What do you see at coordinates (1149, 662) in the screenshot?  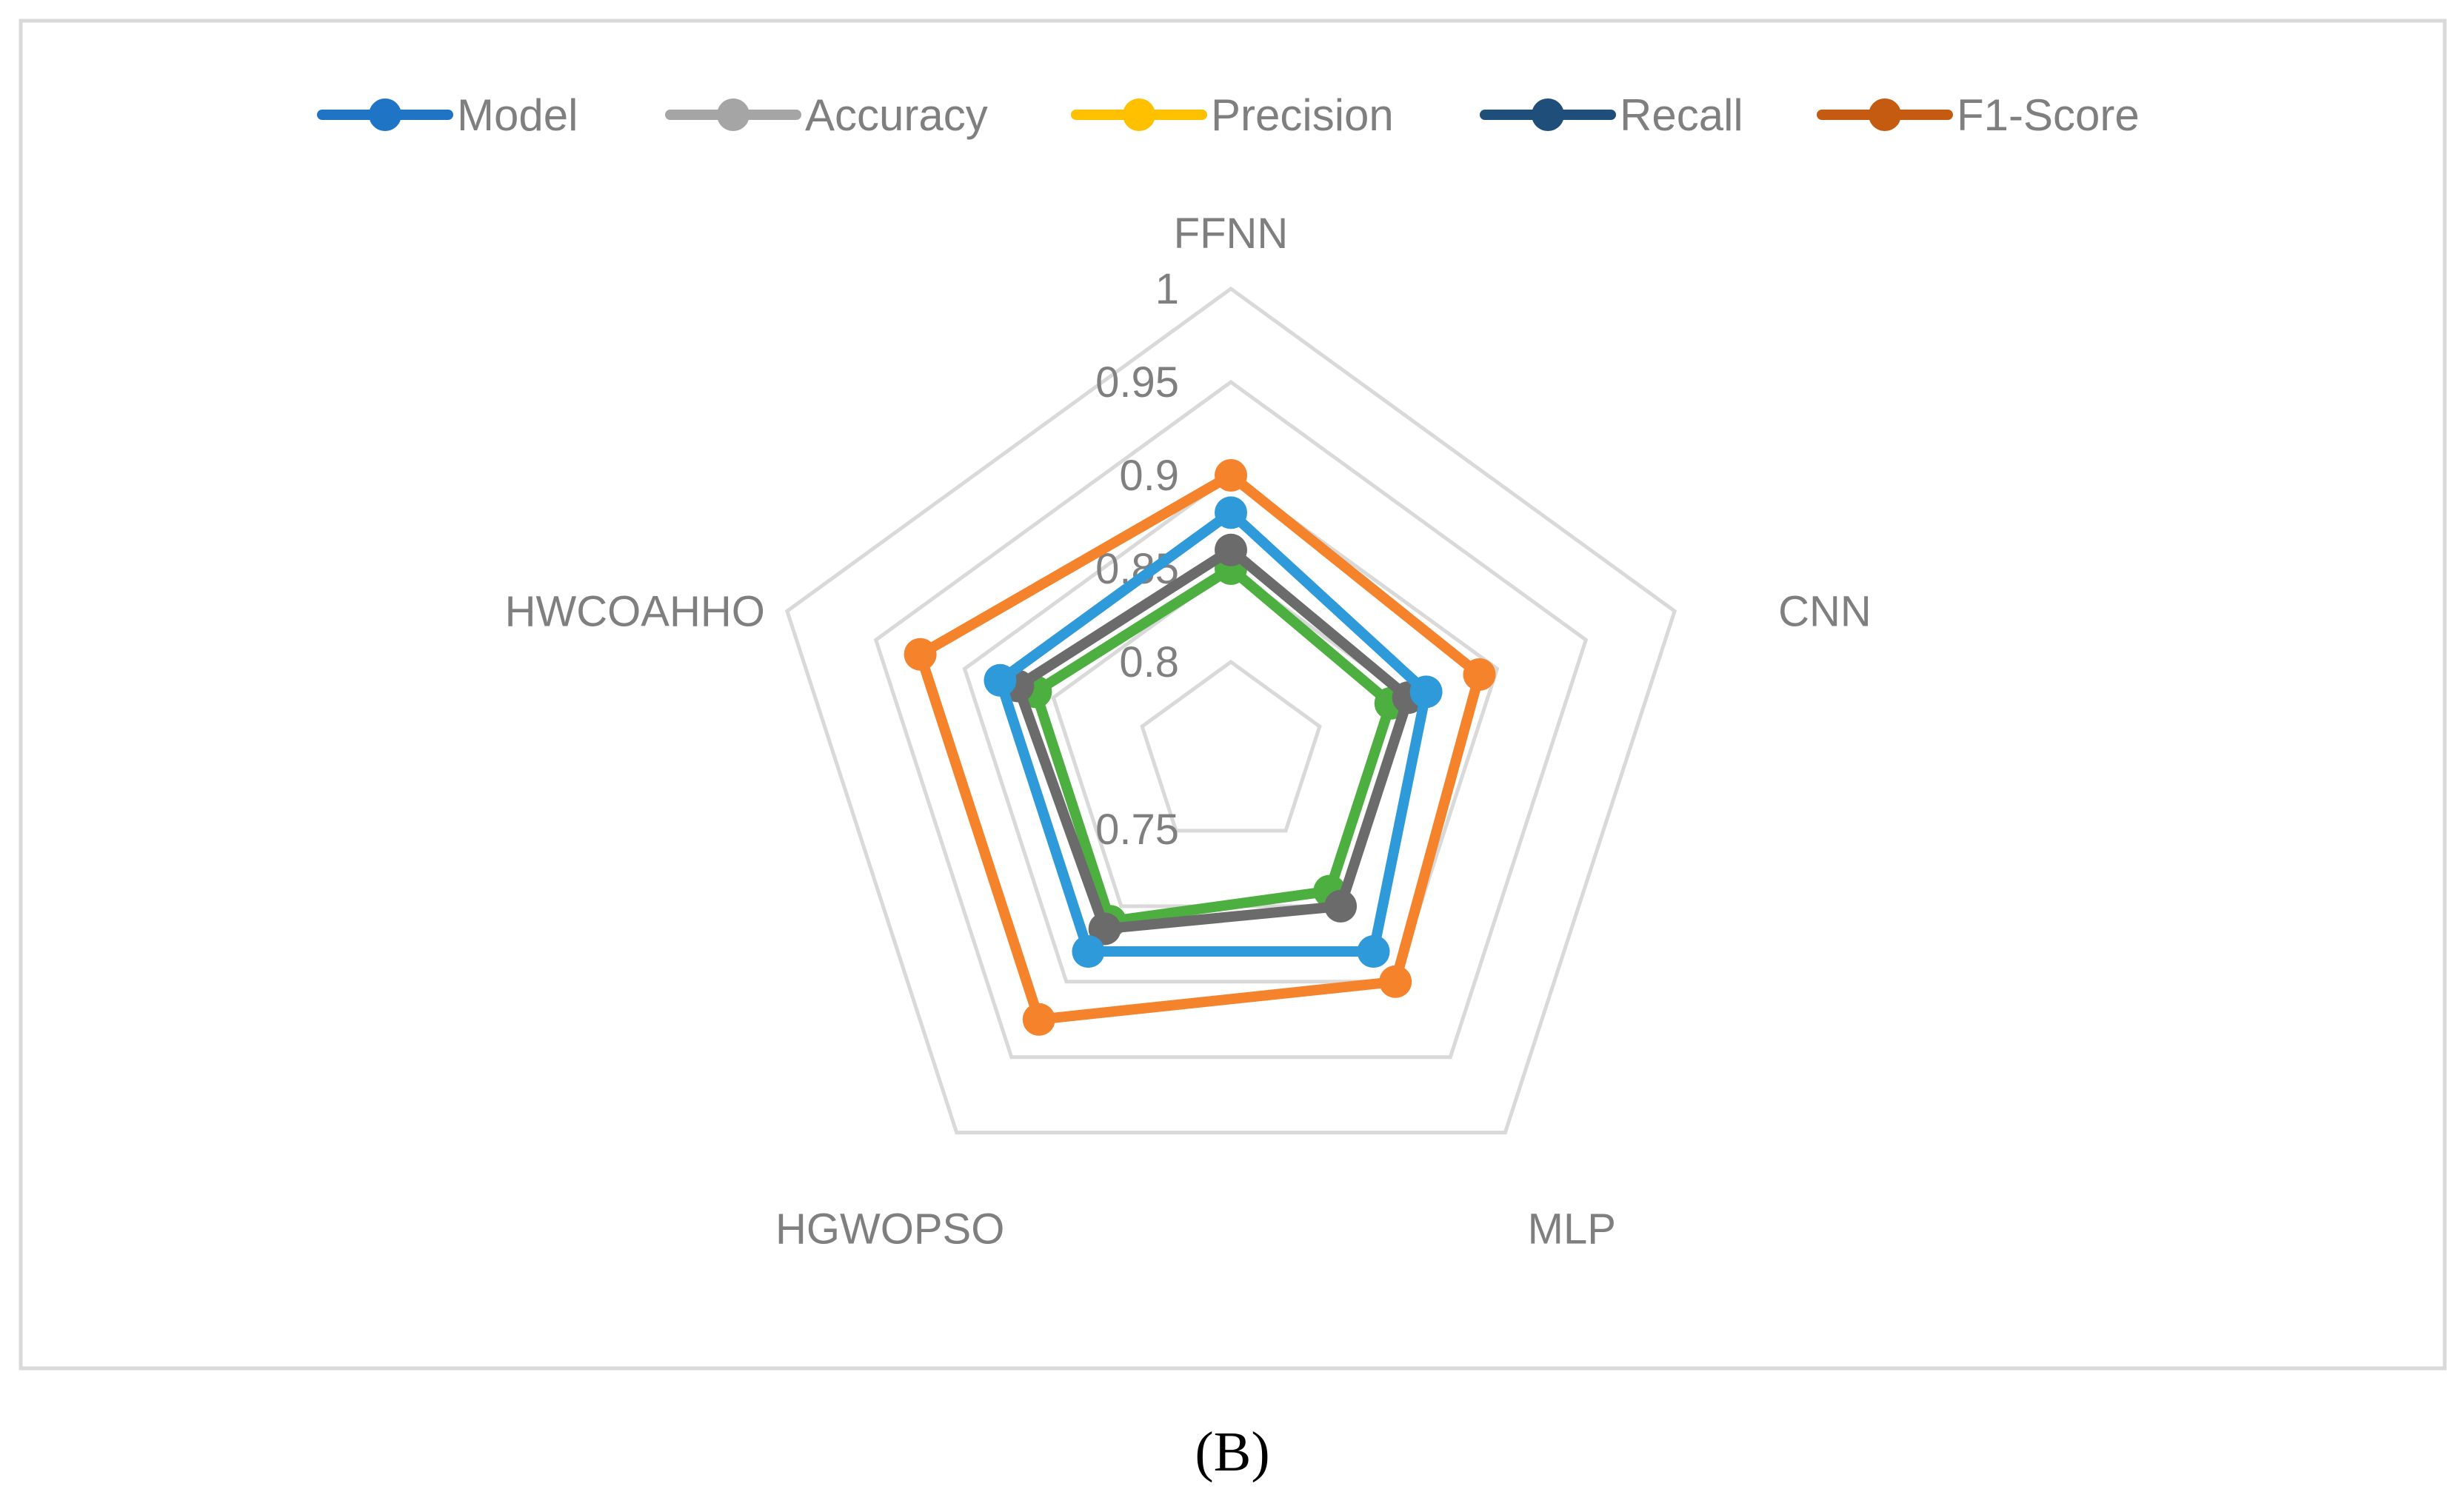 I see `tick-label: 0.8` at bounding box center [1149, 662].